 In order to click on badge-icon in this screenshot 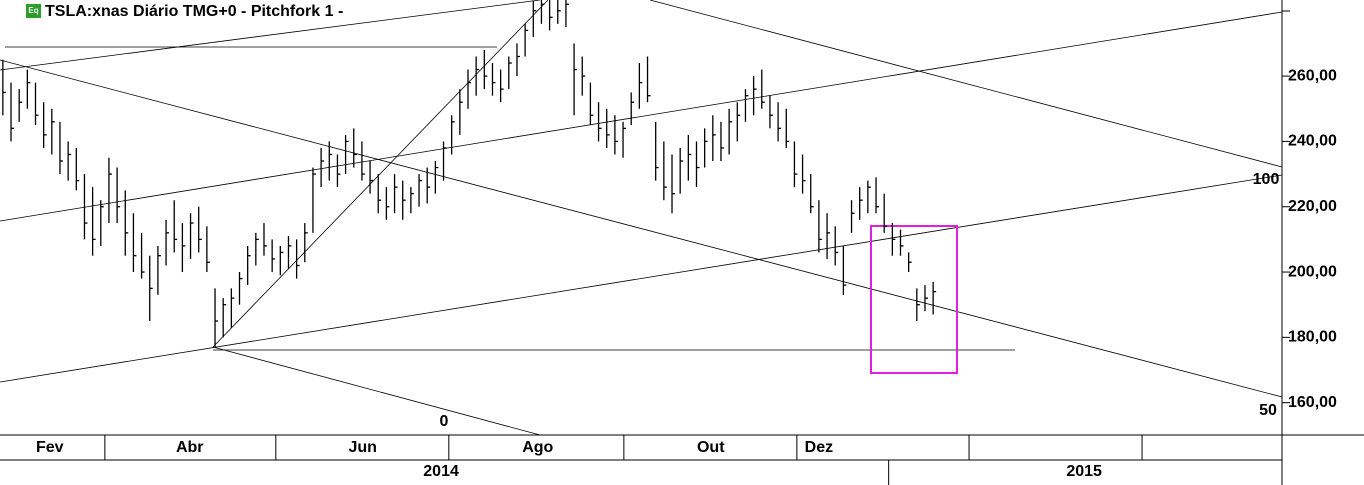, I will do `click(33, 11)`.